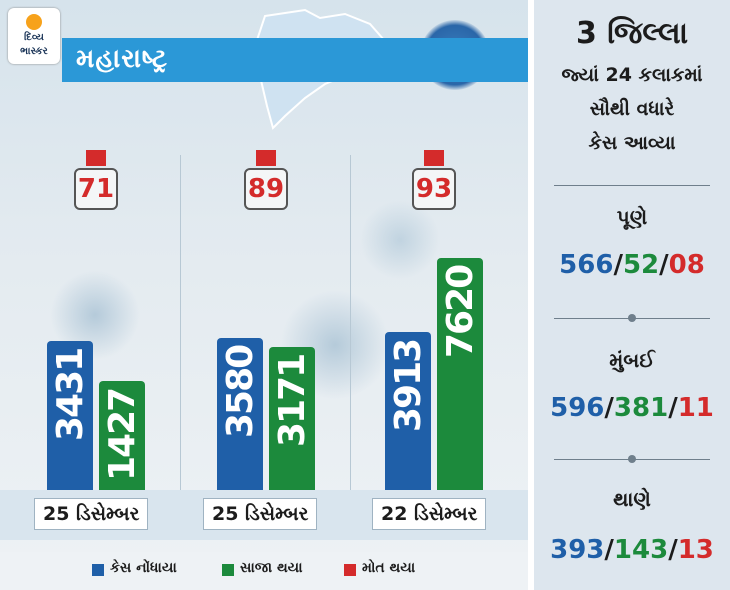  What do you see at coordinates (632, 185) in the screenshot?
I see `sidebar-separator` at bounding box center [632, 185].